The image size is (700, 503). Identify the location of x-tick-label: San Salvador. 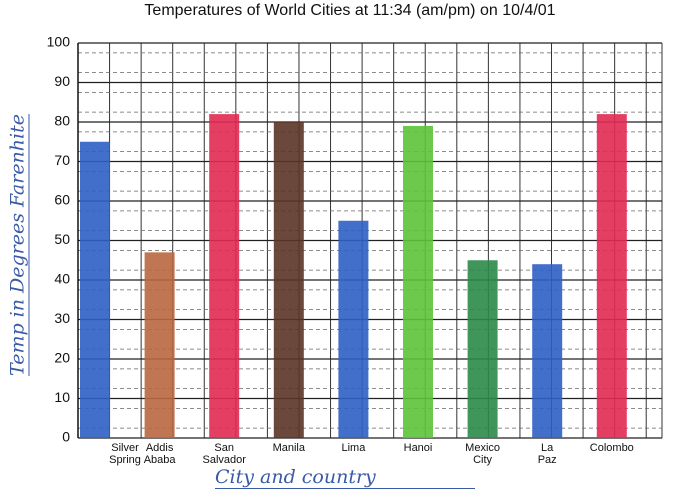
(224, 454).